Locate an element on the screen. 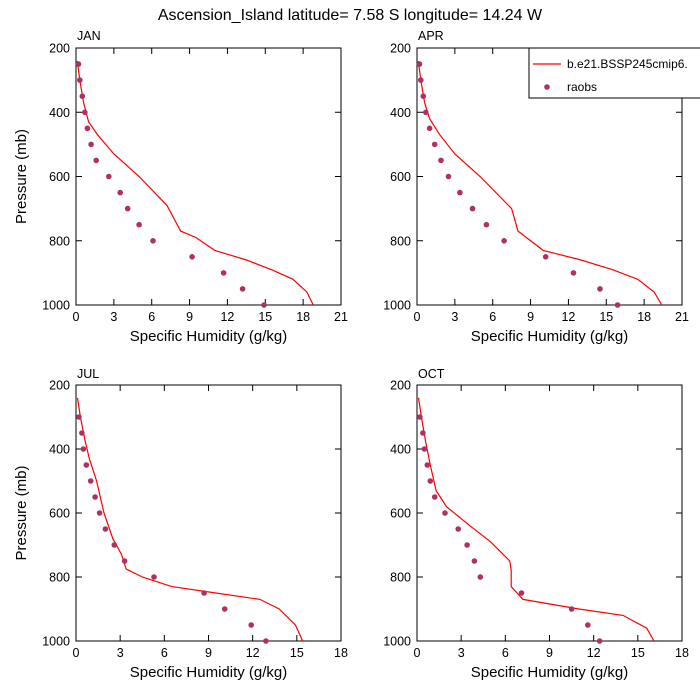 This screenshot has height=700, width=700. panel-jul-y-tick-label: 800 is located at coordinates (59, 578).